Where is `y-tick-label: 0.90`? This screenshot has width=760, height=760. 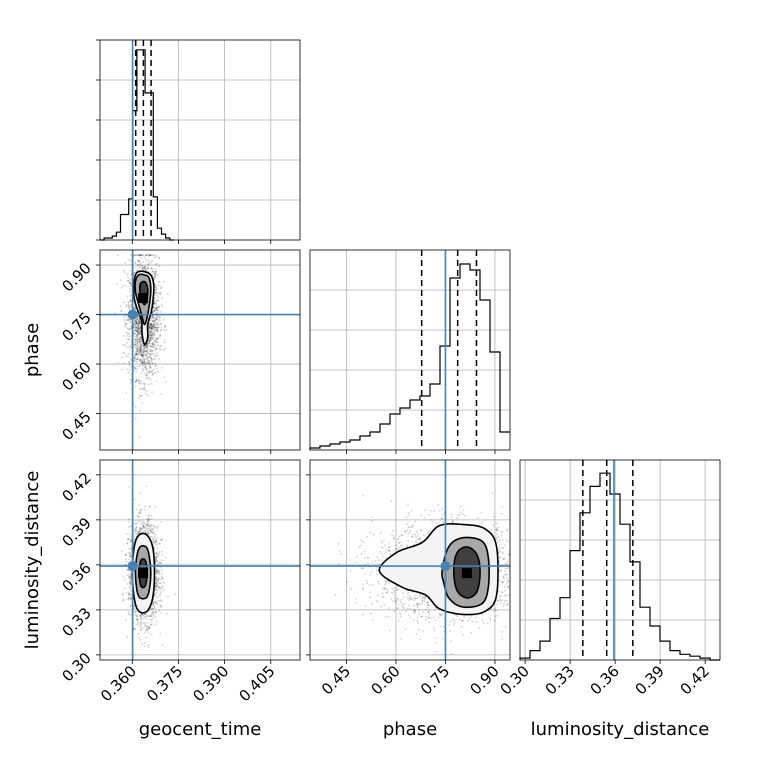 y-tick-label: 0.90 is located at coordinates (76, 277).